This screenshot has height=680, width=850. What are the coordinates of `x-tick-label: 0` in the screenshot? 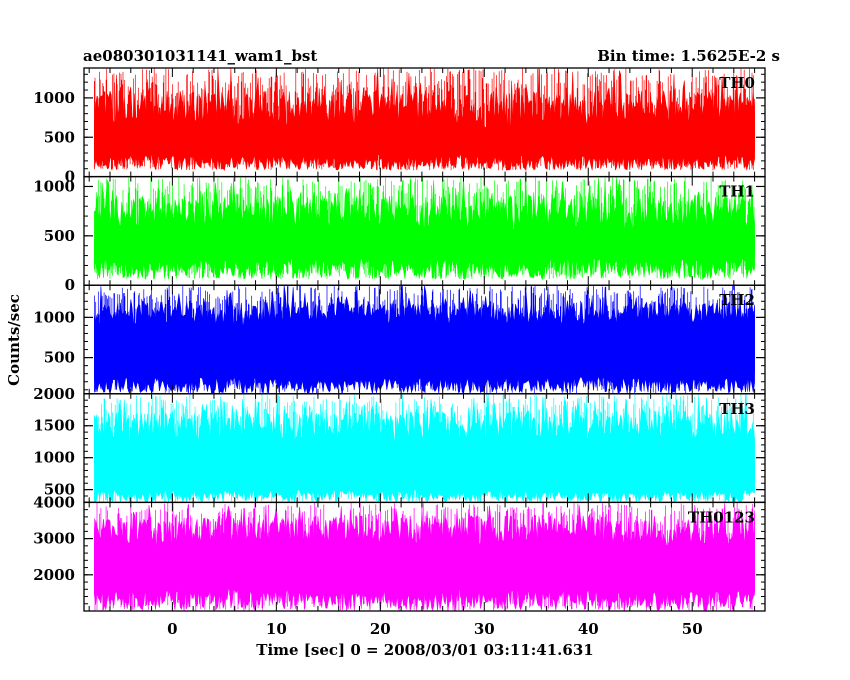 It's located at (172, 629).